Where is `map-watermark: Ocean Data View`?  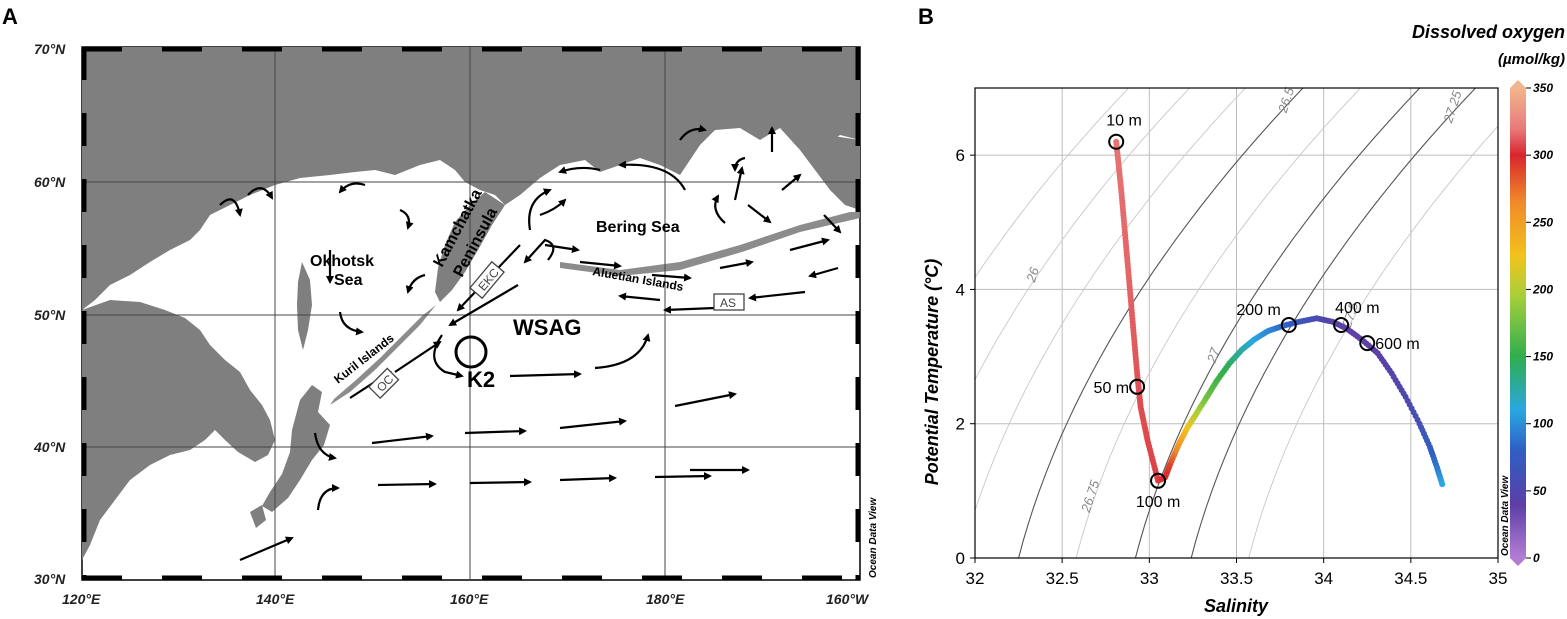
map-watermark: Ocean Data View is located at coordinates (873, 537).